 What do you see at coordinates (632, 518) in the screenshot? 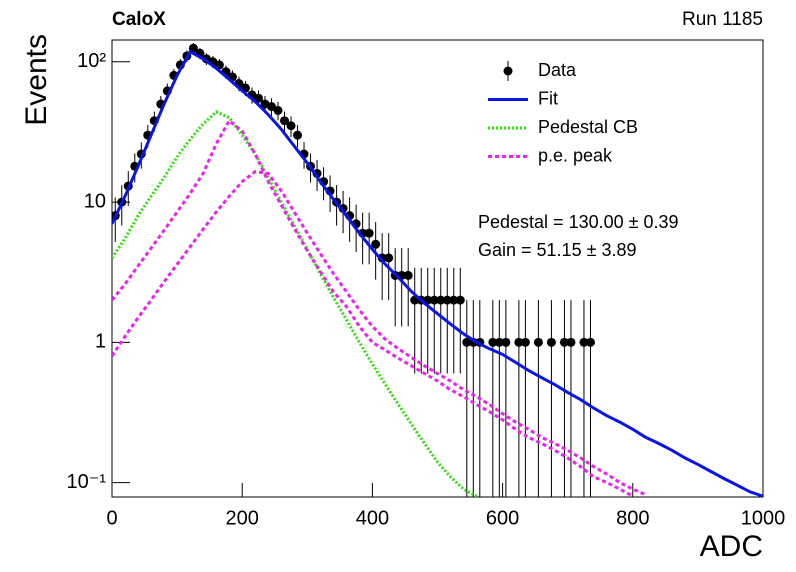
I see `x-tick-label: 800` at bounding box center [632, 518].